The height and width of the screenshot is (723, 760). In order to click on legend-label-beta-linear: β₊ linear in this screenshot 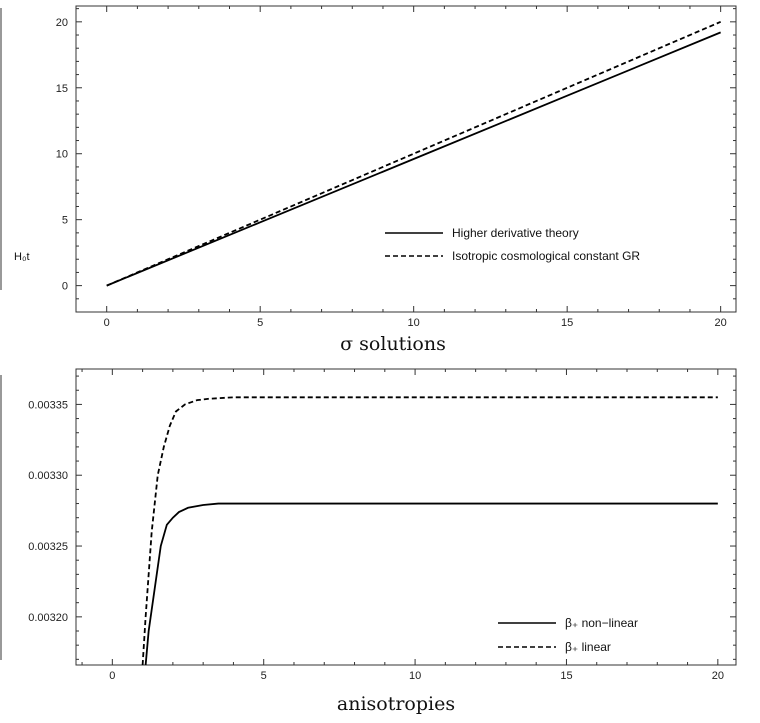, I will do `click(588, 647)`.